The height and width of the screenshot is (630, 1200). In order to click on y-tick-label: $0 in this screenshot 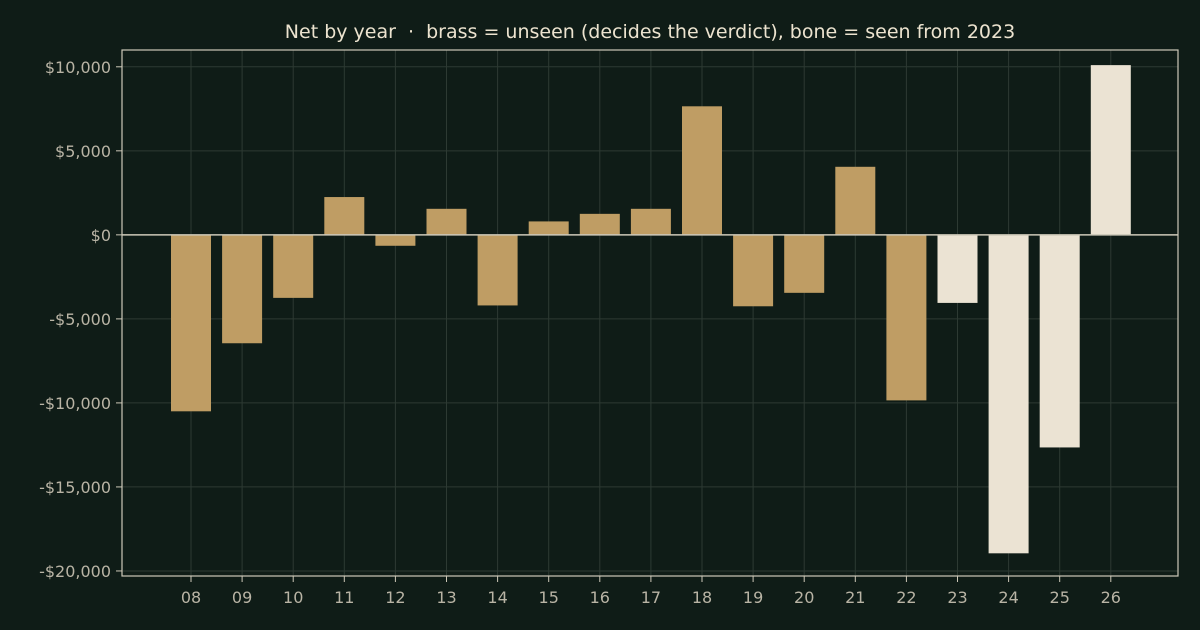, I will do `click(101, 235)`.